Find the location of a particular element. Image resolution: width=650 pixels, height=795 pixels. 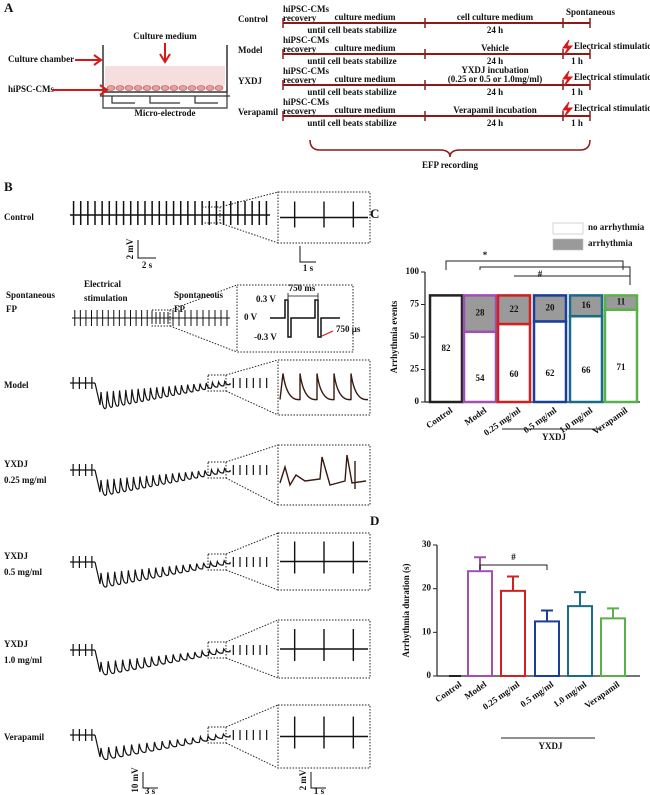

panel-label: C is located at coordinates (374, 213).